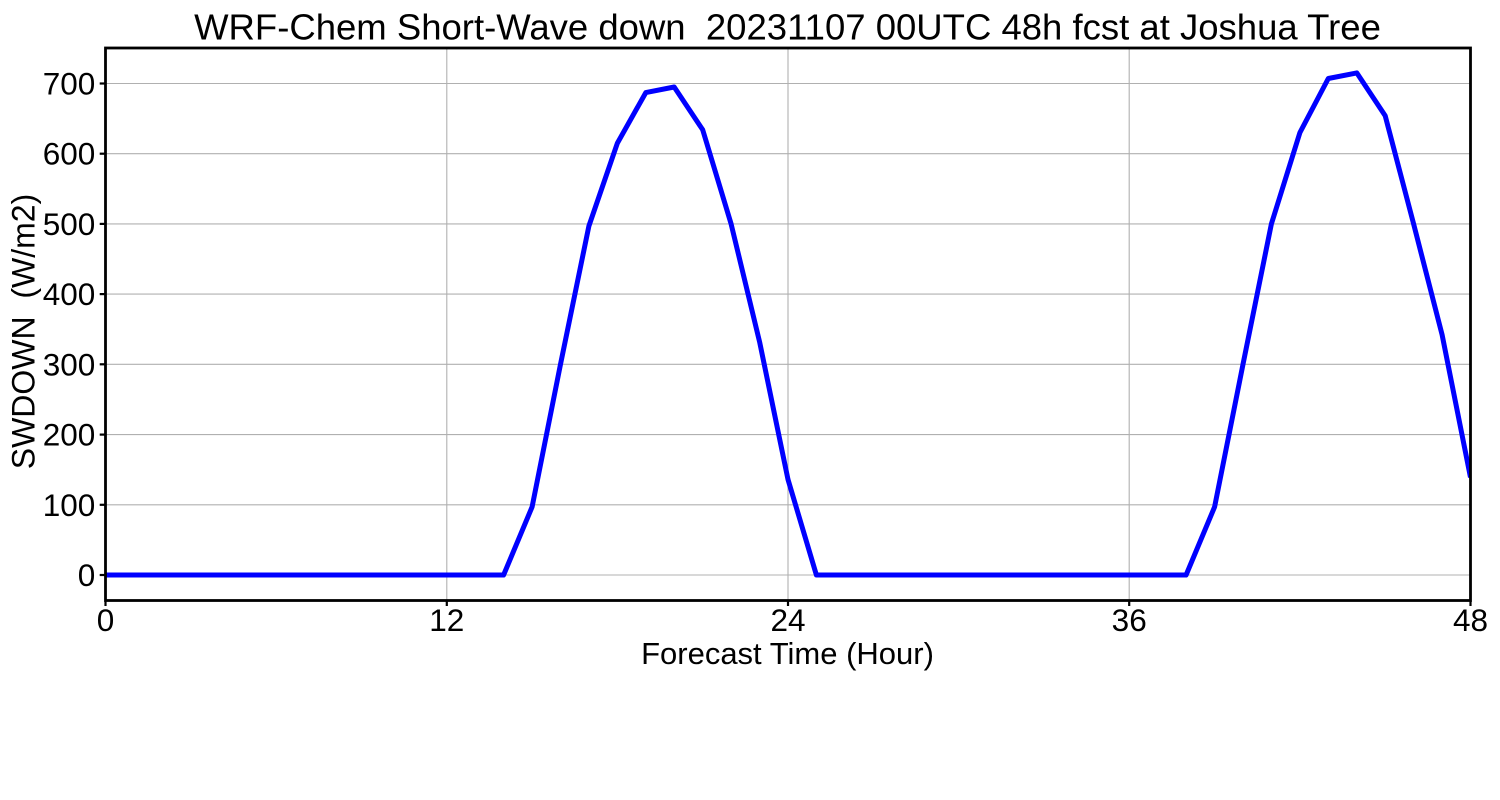  Describe the element at coordinates (24, 332) in the screenshot. I see `svg-text: SWDOWN (W/m2)` at that location.